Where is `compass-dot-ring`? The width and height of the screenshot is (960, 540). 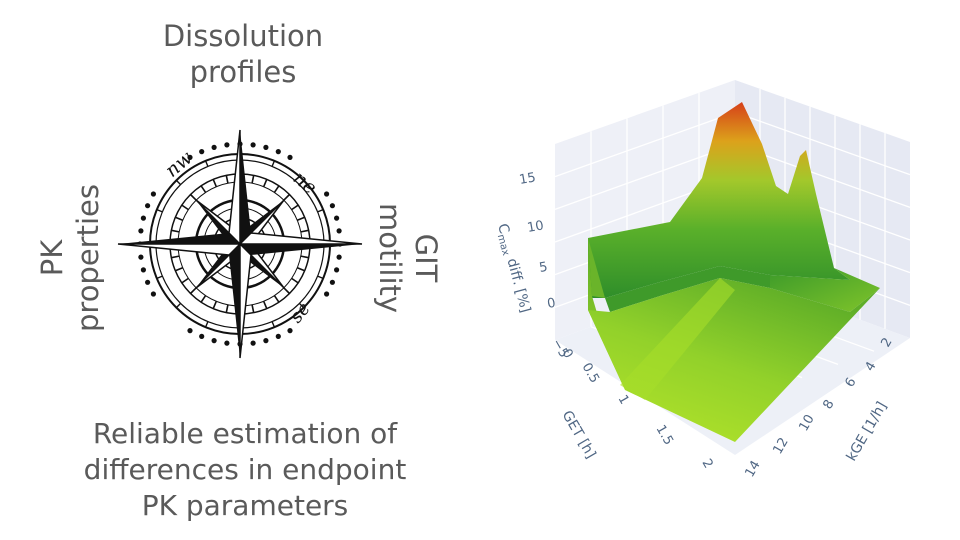 compass-dot-ring is located at coordinates (240, 244).